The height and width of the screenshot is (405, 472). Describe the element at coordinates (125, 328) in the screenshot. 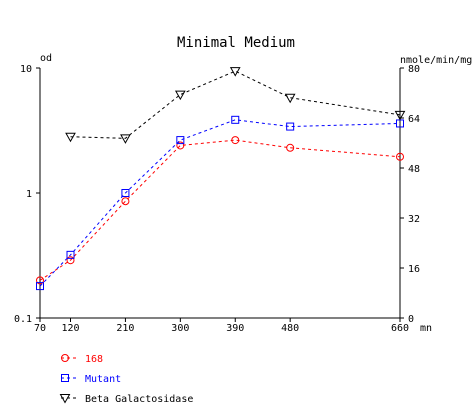

I see `x-tick-label: 210` at that location.